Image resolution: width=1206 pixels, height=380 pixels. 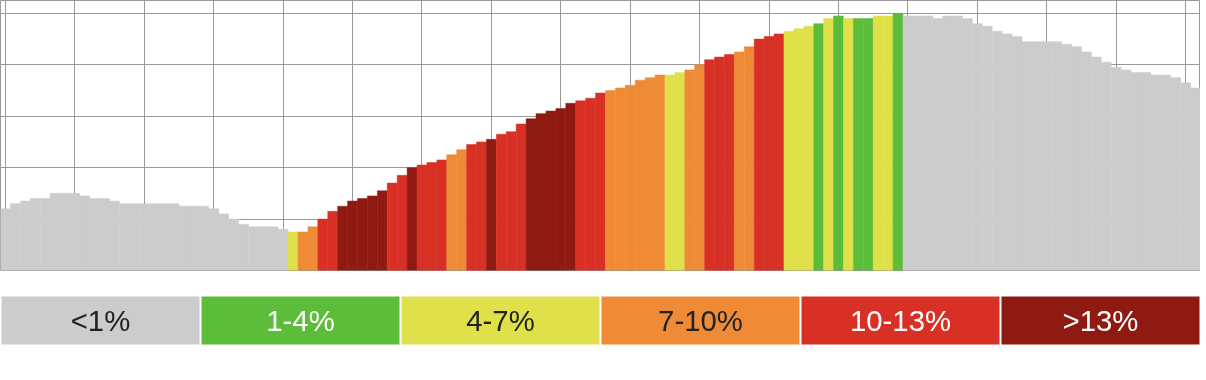 What do you see at coordinates (500, 320) in the screenshot?
I see `category-label: 4-7%` at bounding box center [500, 320].